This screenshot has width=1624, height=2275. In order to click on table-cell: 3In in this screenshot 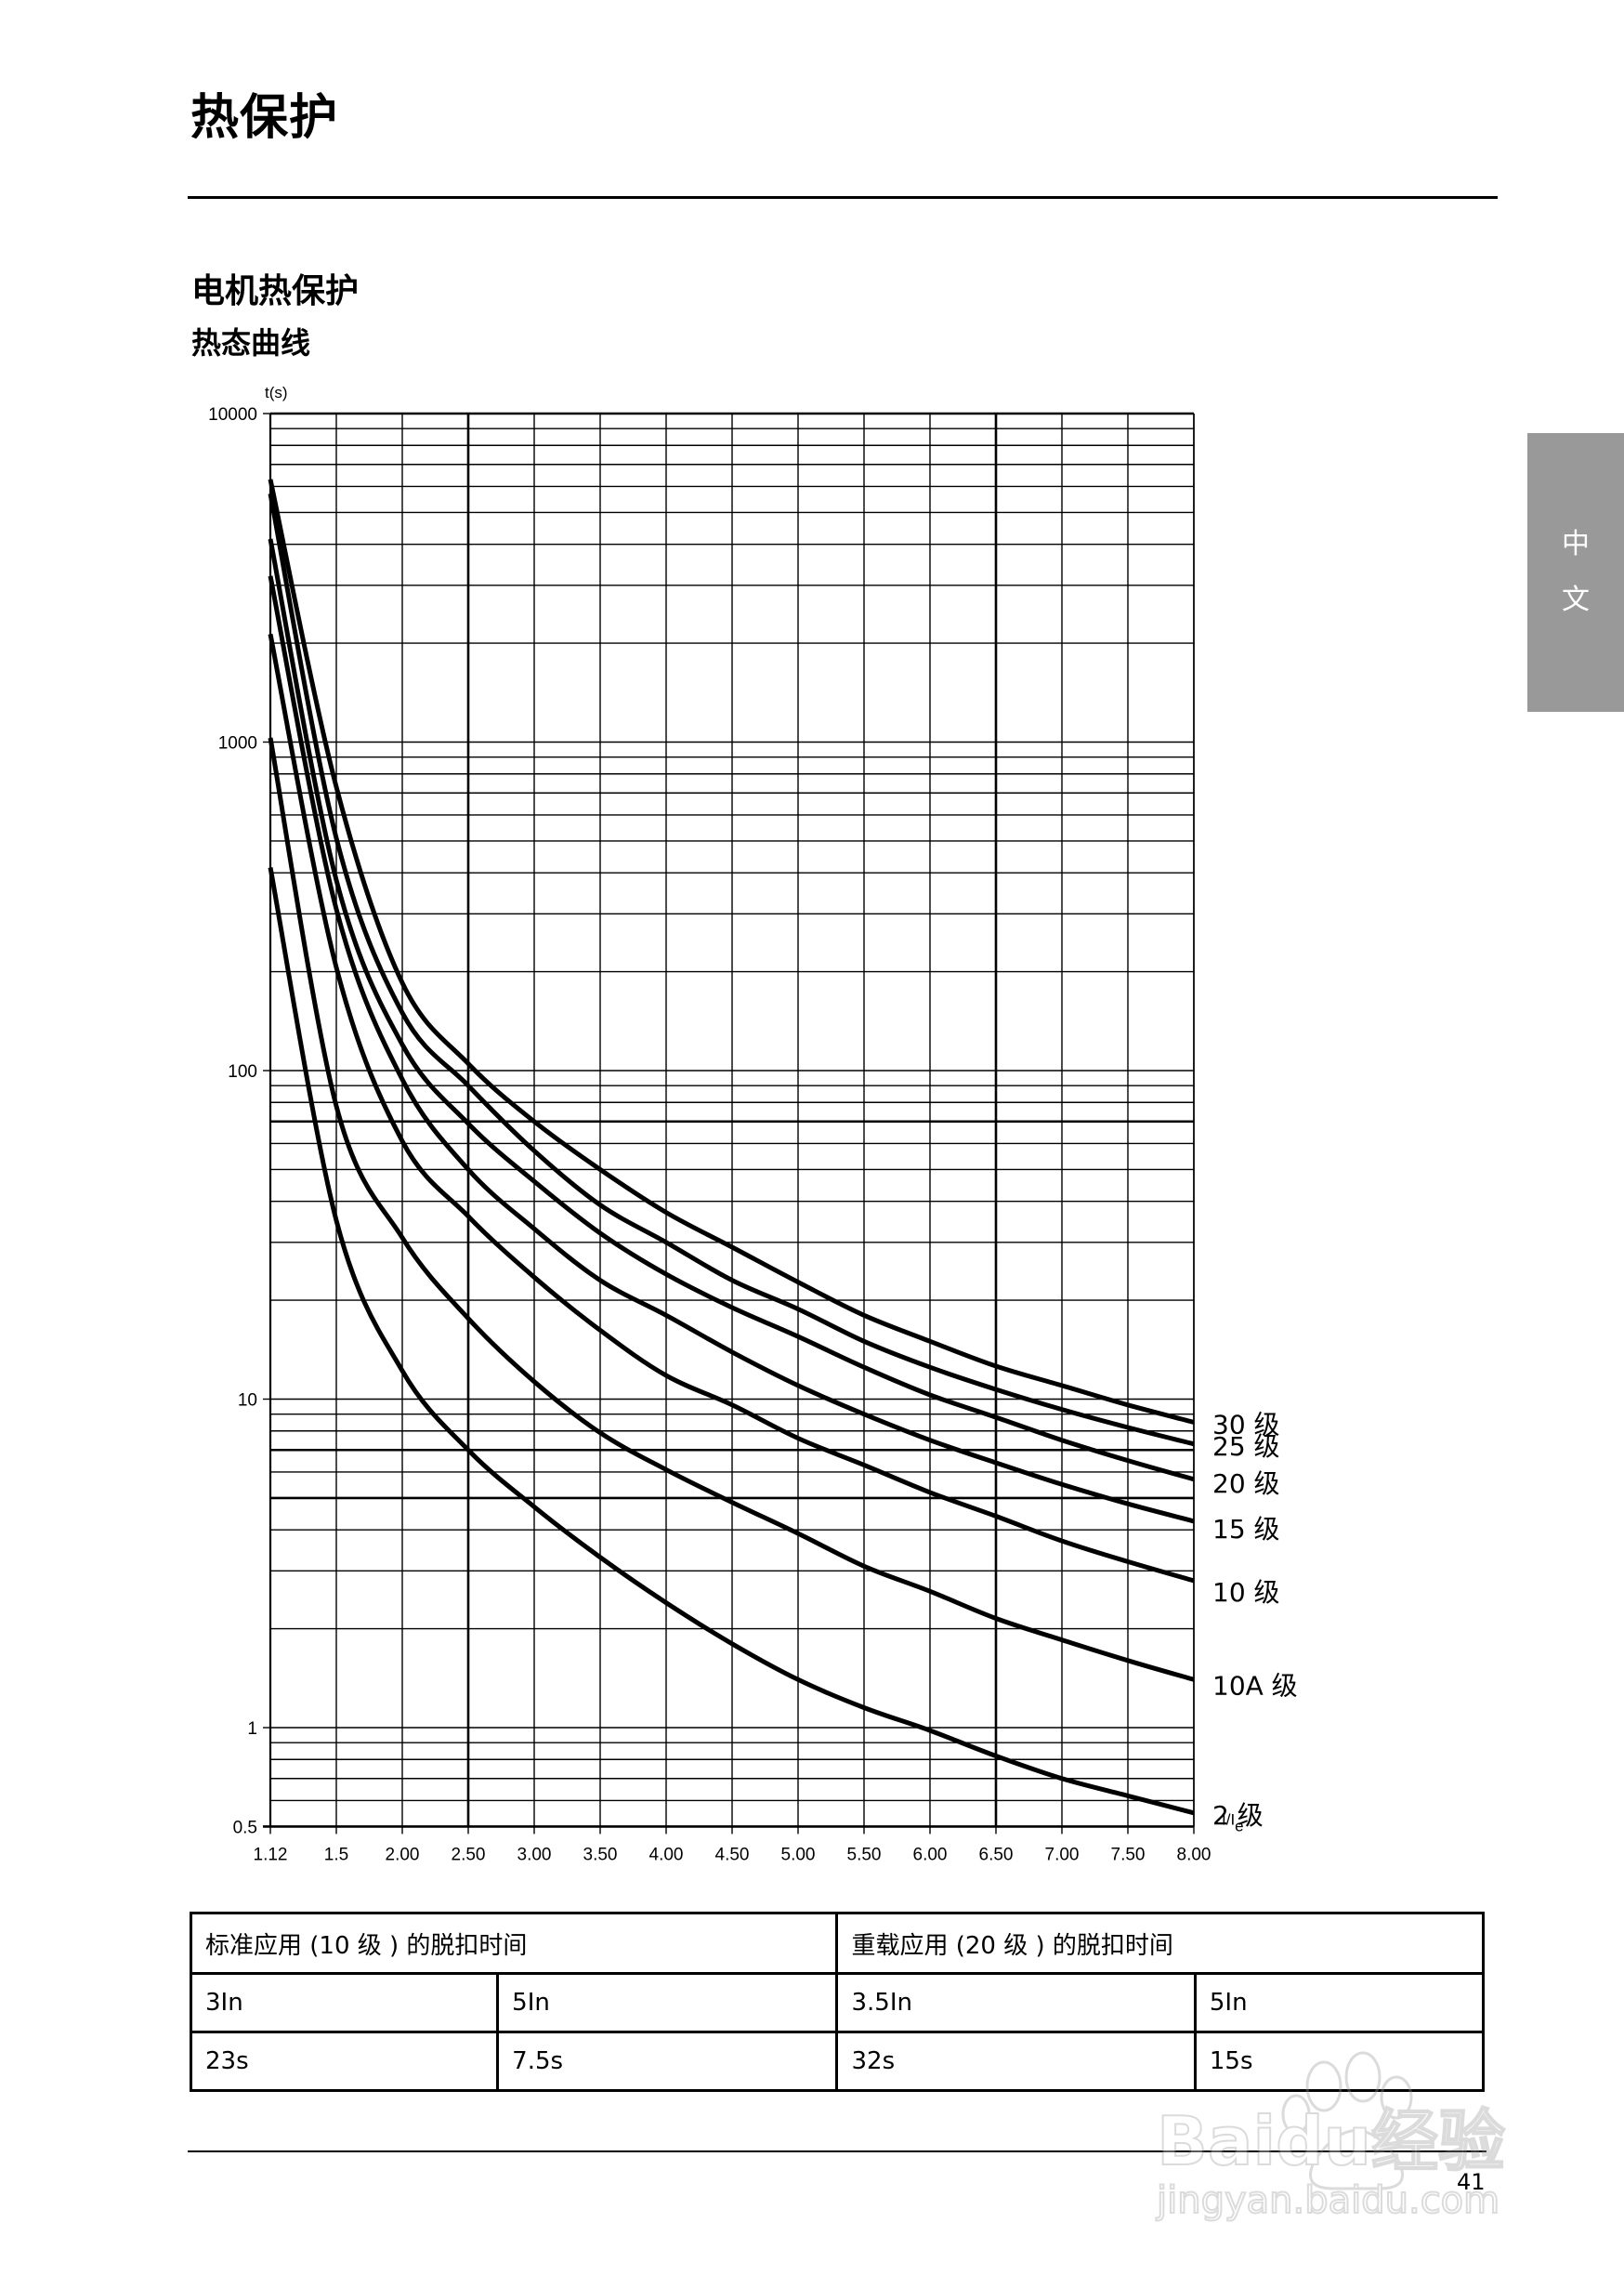, I will do `click(345, 2002)`.